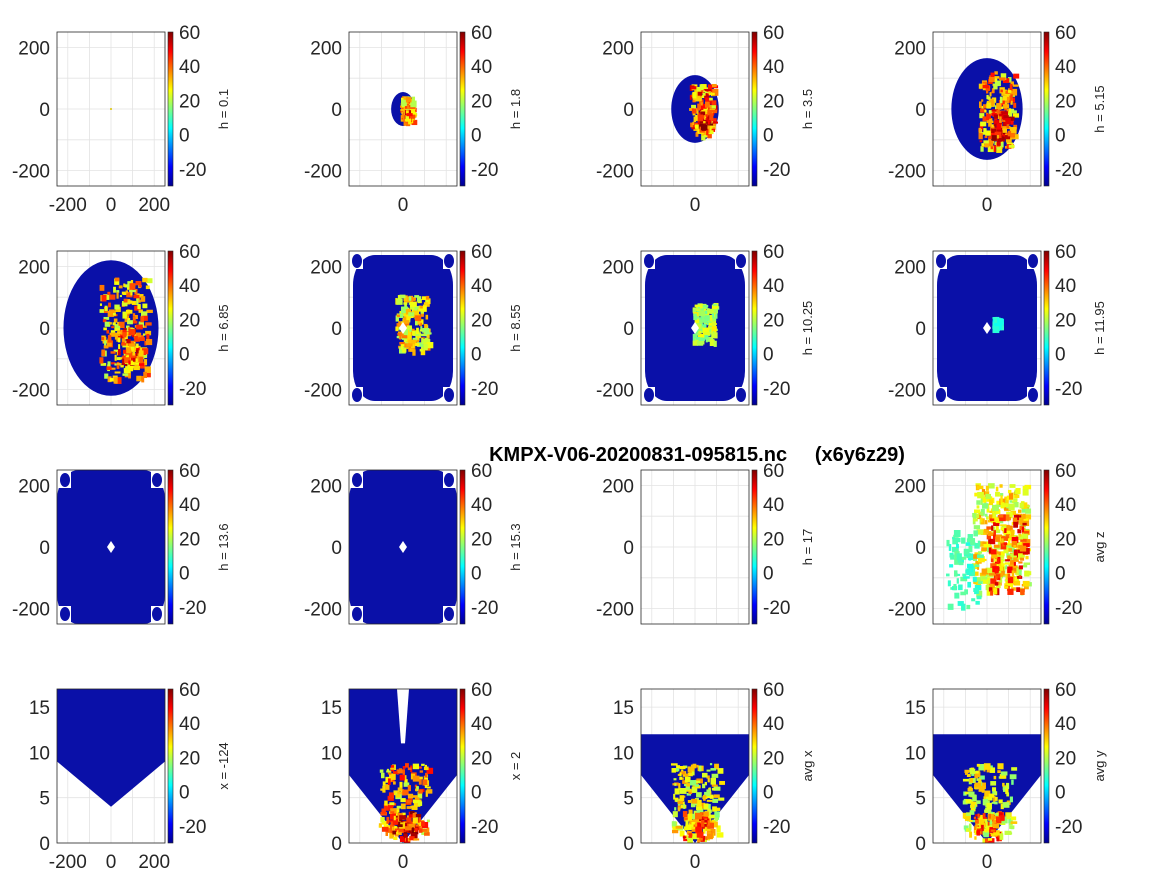  I want to click on y-tick-label: 0, so click(336, 844).